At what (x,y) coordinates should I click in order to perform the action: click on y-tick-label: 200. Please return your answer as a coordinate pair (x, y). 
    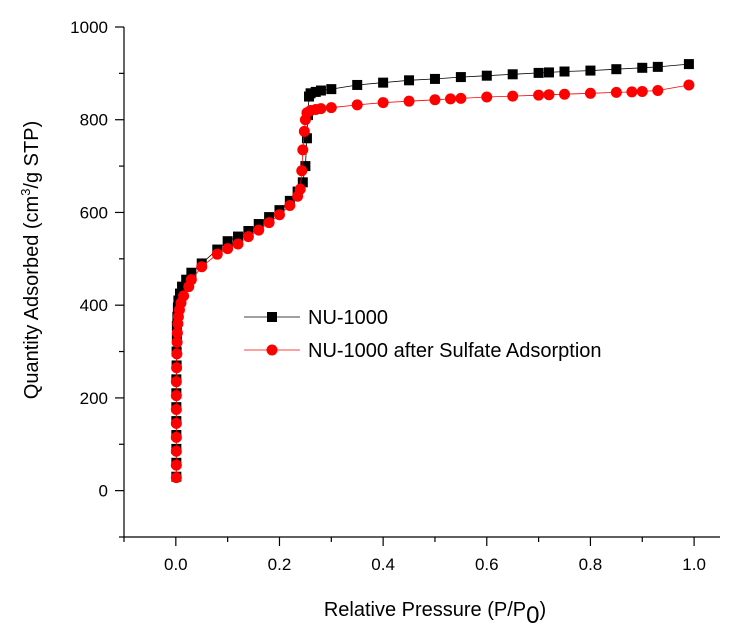
    Looking at the image, I should click on (94, 398).